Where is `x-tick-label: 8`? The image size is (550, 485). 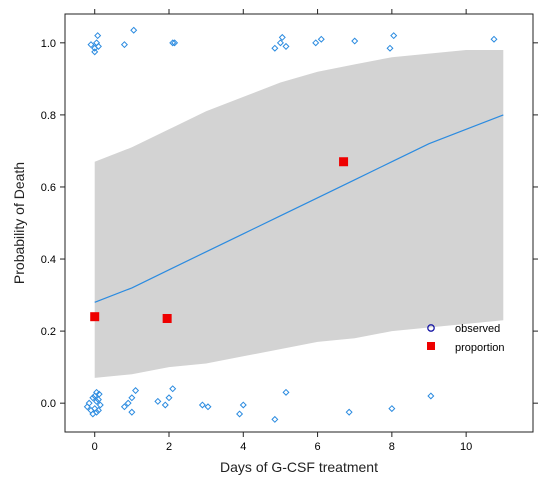
x-tick-label: 8 is located at coordinates (392, 447).